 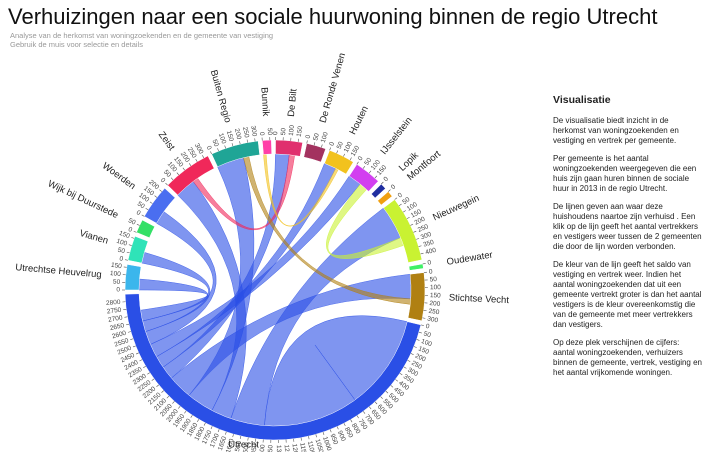 I want to click on tick-label: 1500, so click(x=247, y=447).